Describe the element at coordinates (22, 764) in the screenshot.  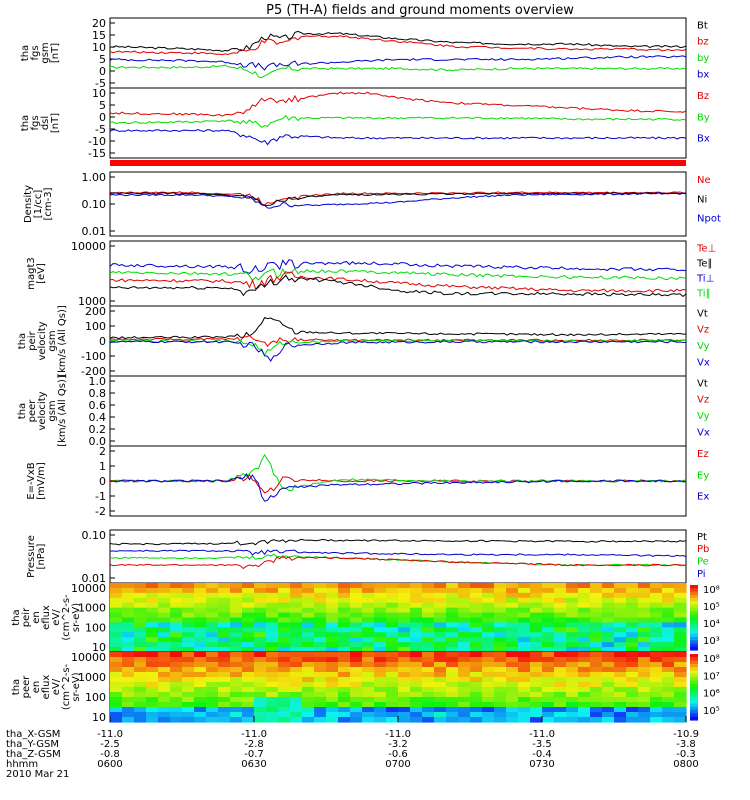
I see `x-axis-row-label: hhmm` at that location.